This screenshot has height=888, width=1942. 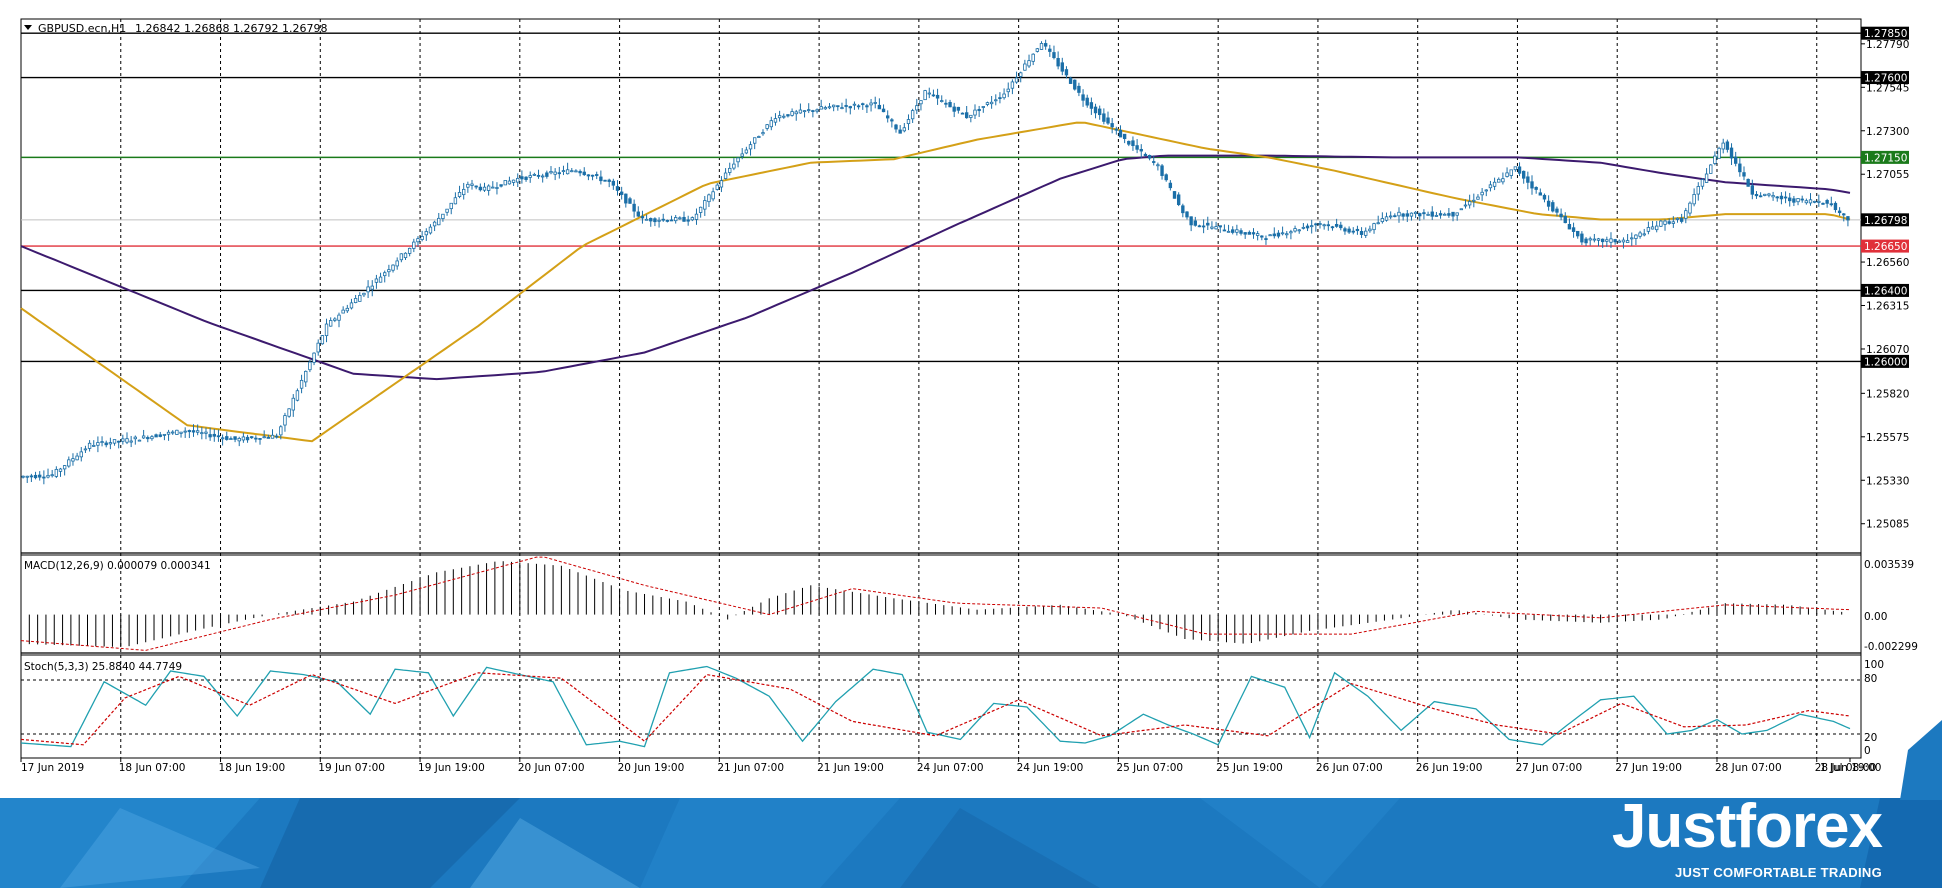 What do you see at coordinates (1885, 220) in the screenshot?
I see `current-price-tag: 1.26798` at bounding box center [1885, 220].